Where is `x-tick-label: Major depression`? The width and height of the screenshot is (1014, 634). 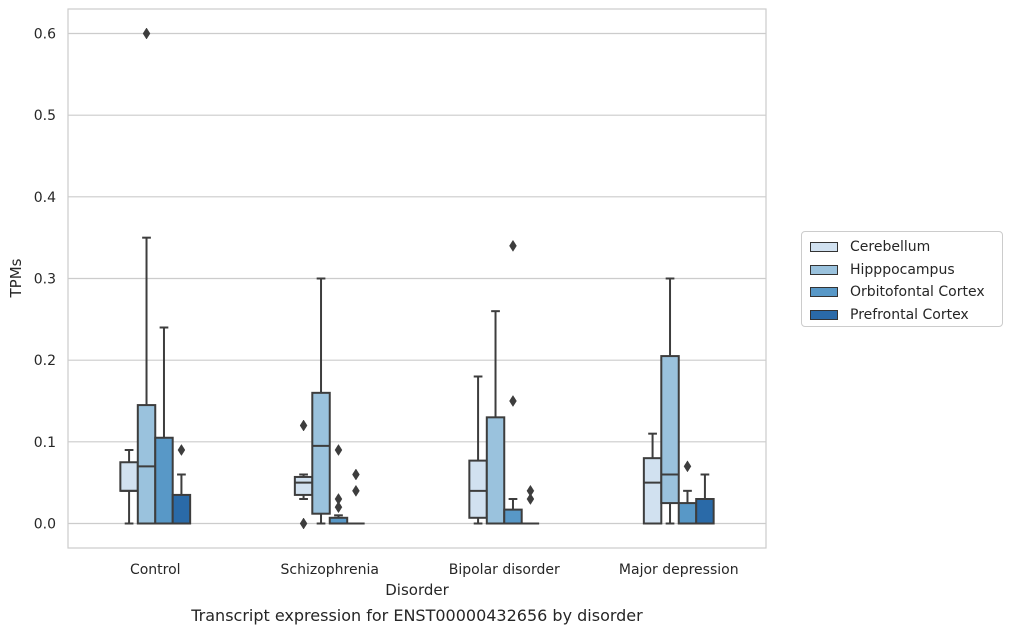 x-tick-label: Major depression is located at coordinates (679, 570).